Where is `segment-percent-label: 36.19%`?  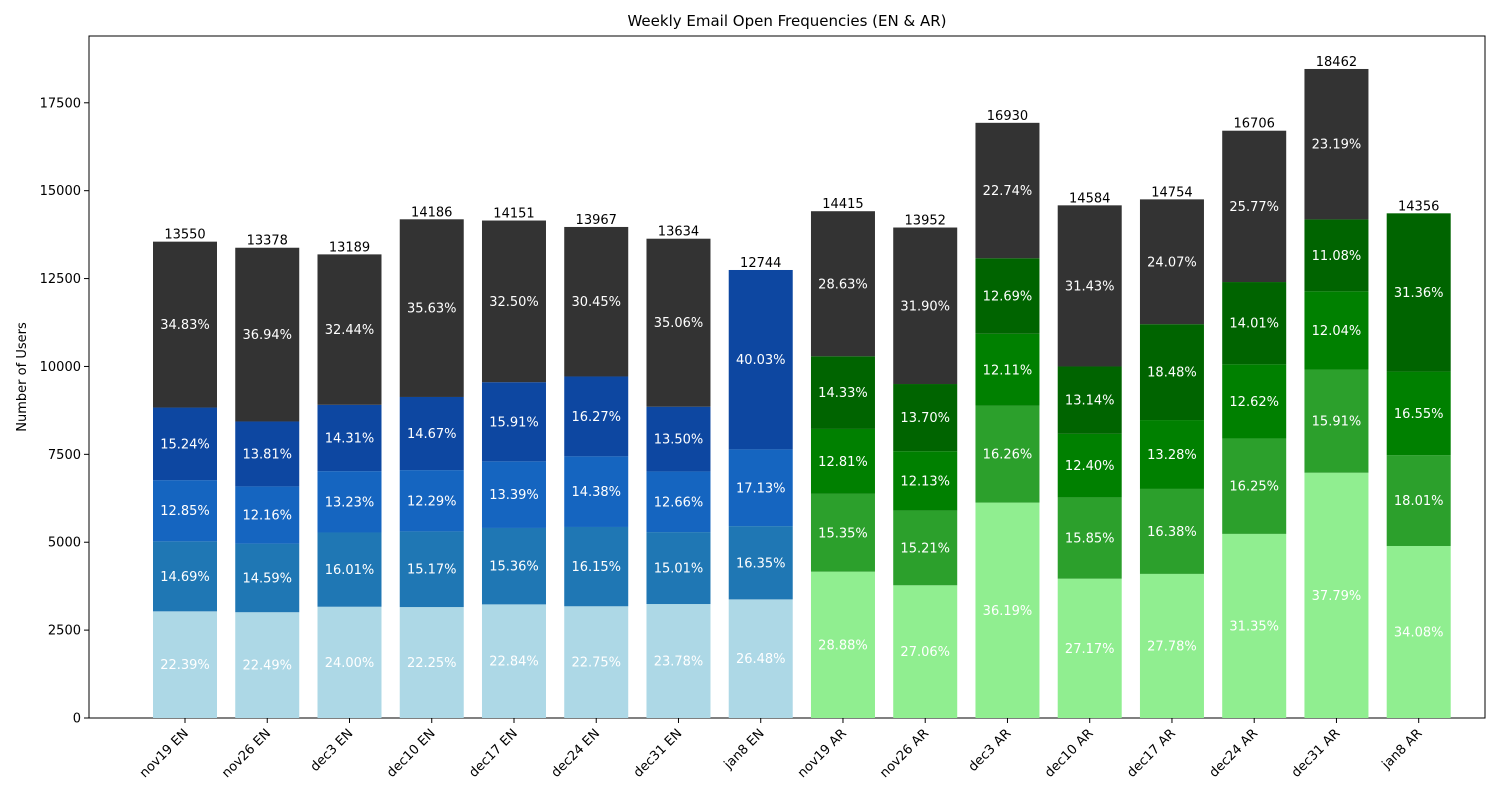 segment-percent-label: 36.19% is located at coordinates (1008, 611).